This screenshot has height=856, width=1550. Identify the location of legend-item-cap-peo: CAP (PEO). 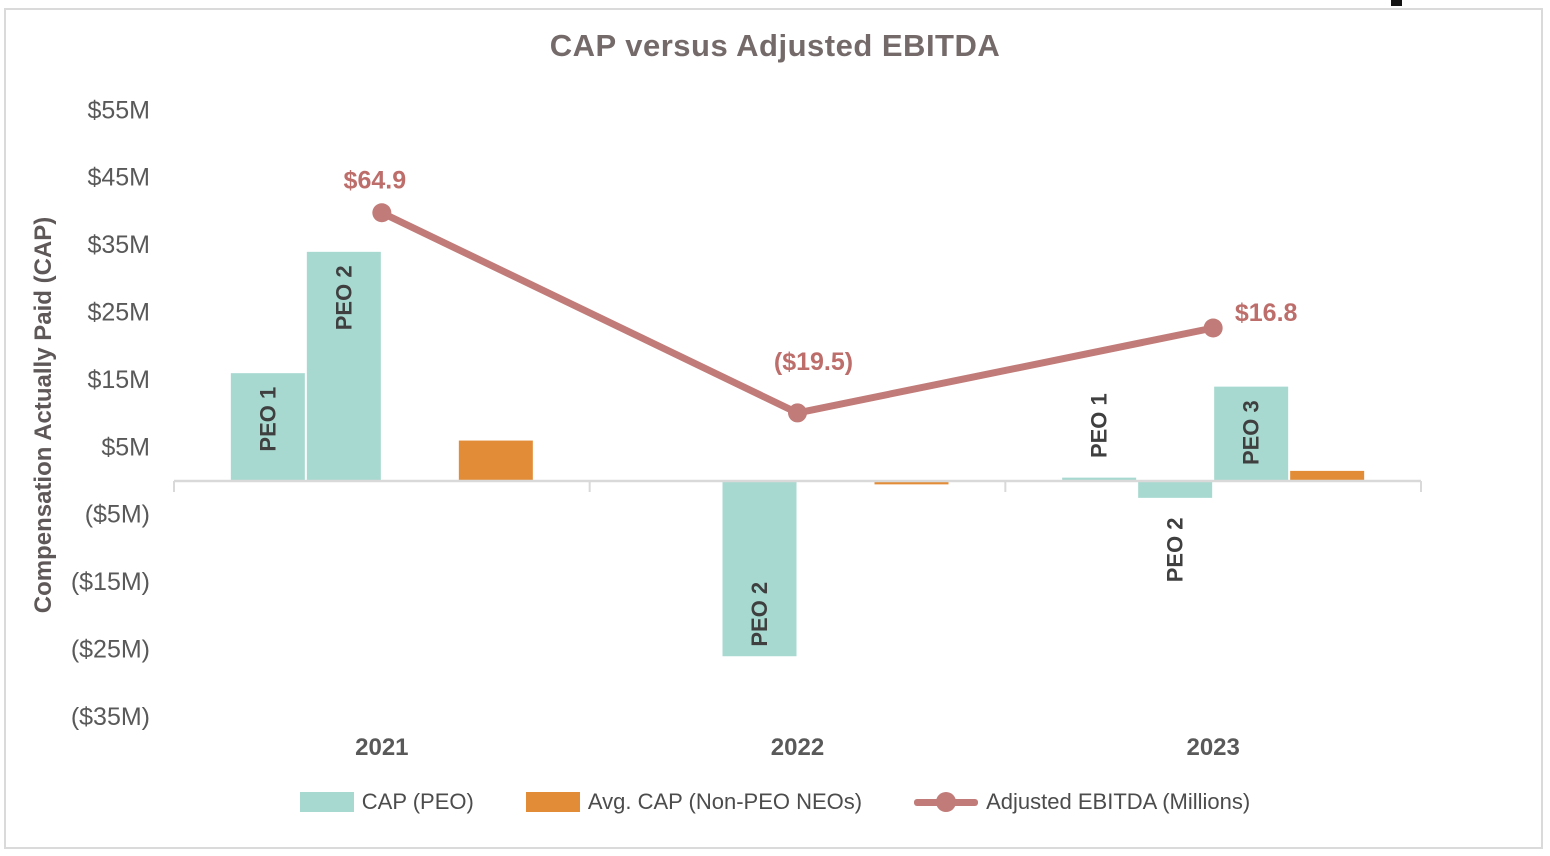
(386, 802).